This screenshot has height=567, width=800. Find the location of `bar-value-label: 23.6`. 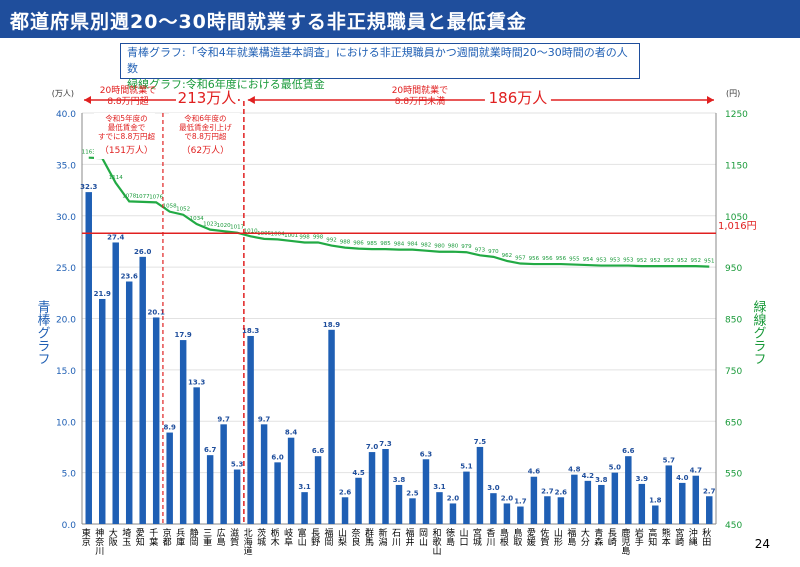

bar-value-label: 23.6 is located at coordinates (129, 277).